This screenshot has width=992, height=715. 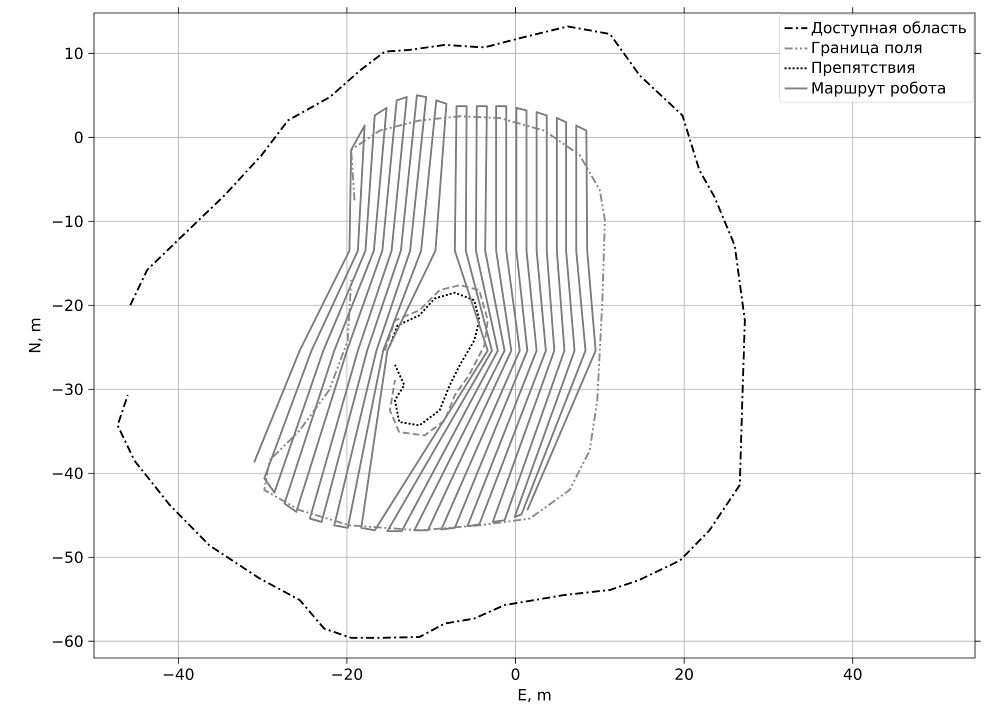 I want to click on y-tick-label: −20, so click(x=67, y=305).